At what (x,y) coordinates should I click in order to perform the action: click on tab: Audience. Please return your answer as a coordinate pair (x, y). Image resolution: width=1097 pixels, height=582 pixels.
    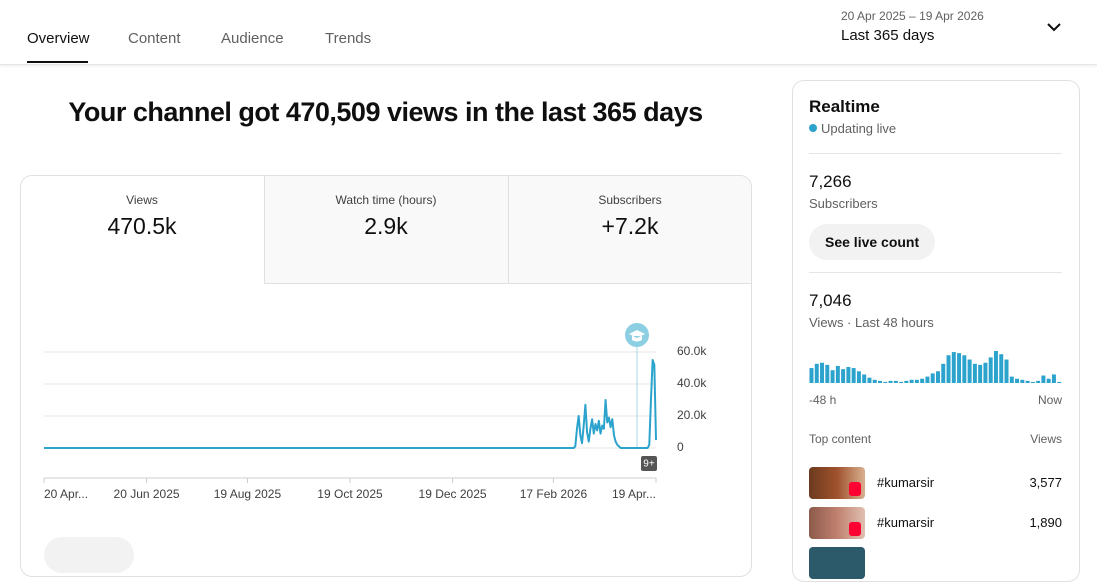
    Looking at the image, I should click on (252, 38).